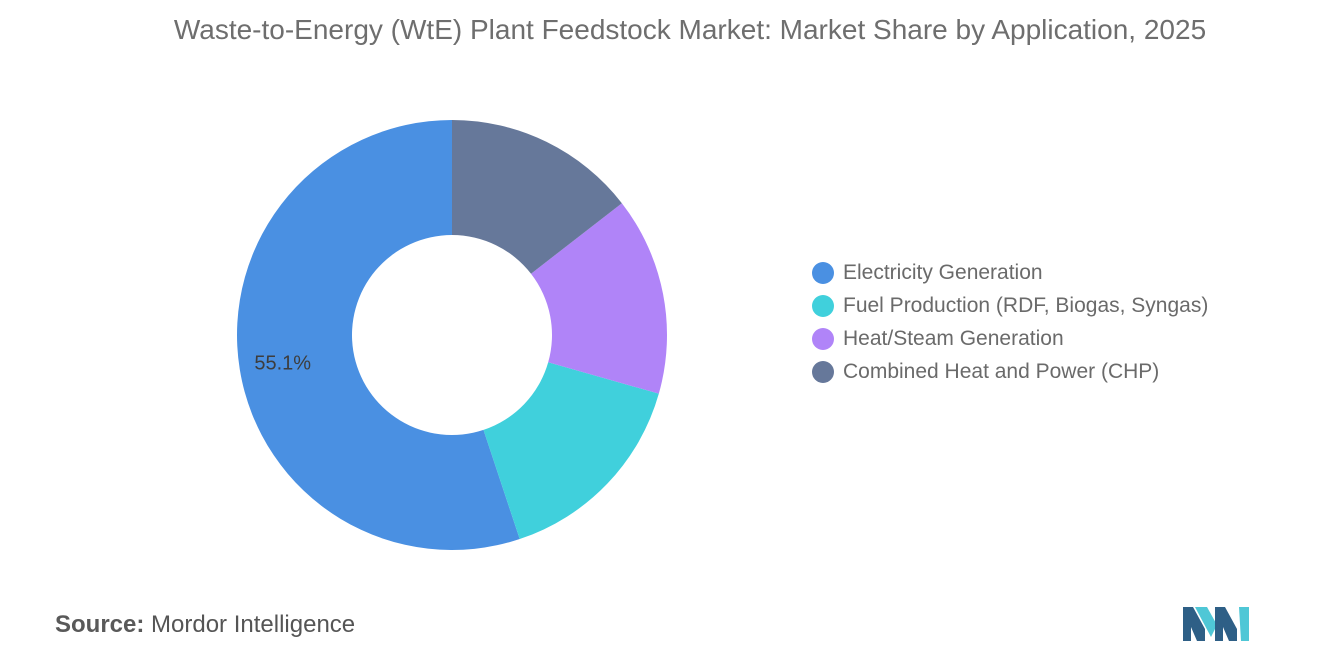  I want to click on legend-item-heat-steam-generation: Heat/Steam Generation, so click(1010, 338).